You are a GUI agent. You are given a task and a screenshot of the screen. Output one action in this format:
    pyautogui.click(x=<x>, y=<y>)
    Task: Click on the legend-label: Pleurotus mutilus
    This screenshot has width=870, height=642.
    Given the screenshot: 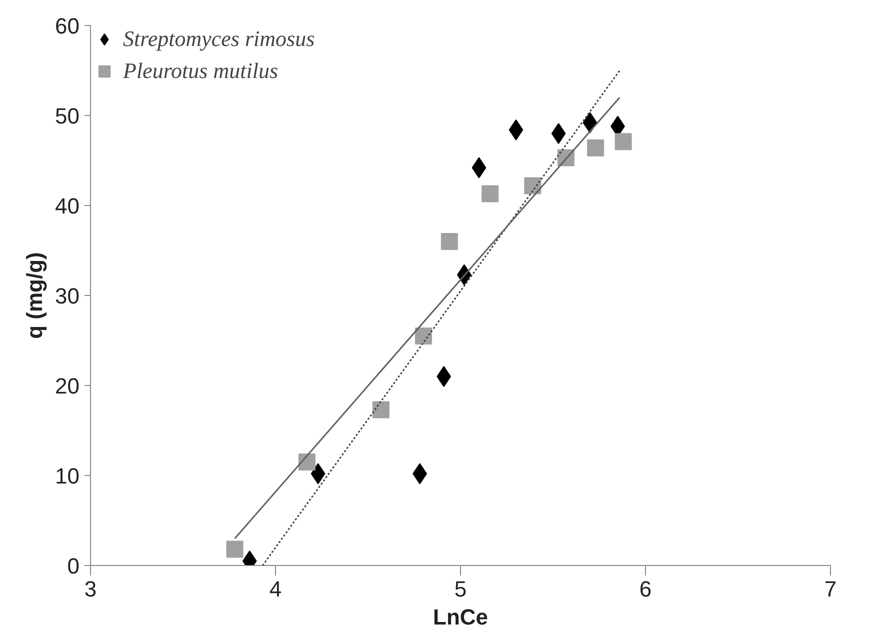 What is the action you would take?
    pyautogui.click(x=200, y=71)
    